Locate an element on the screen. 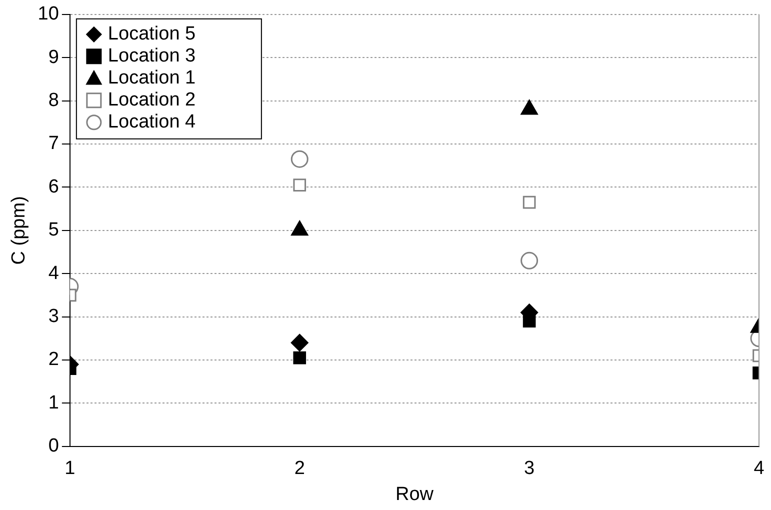 Image resolution: width=771 pixels, height=510 pixels. legend-label: Location 5 is located at coordinates (152, 34).